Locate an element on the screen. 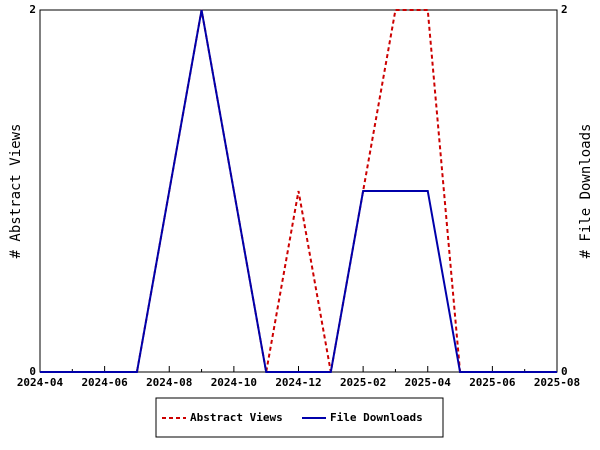 The image size is (600, 450). legend is located at coordinates (299, 417).